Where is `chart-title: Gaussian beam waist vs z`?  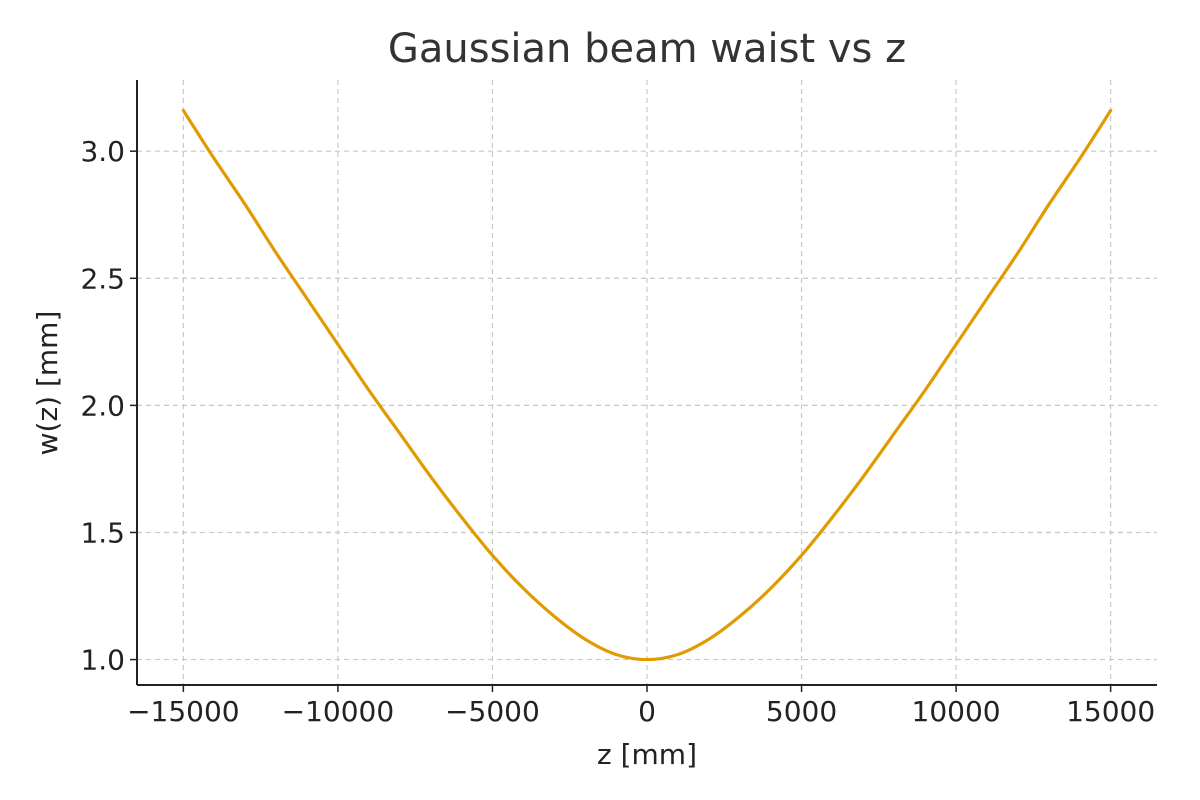
chart-title: Gaussian beam waist vs z is located at coordinates (647, 49).